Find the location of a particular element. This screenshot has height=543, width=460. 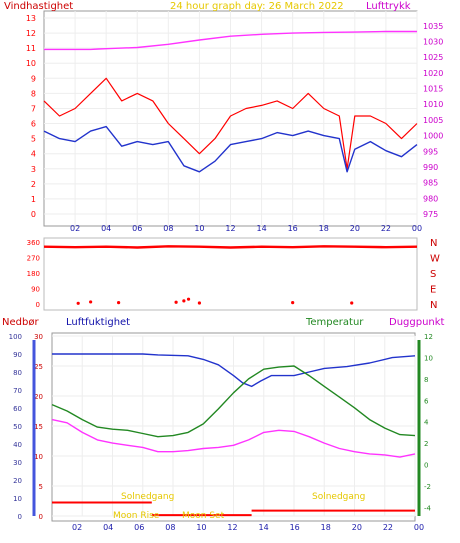

hour-tick-top: 16 is located at coordinates (293, 228).